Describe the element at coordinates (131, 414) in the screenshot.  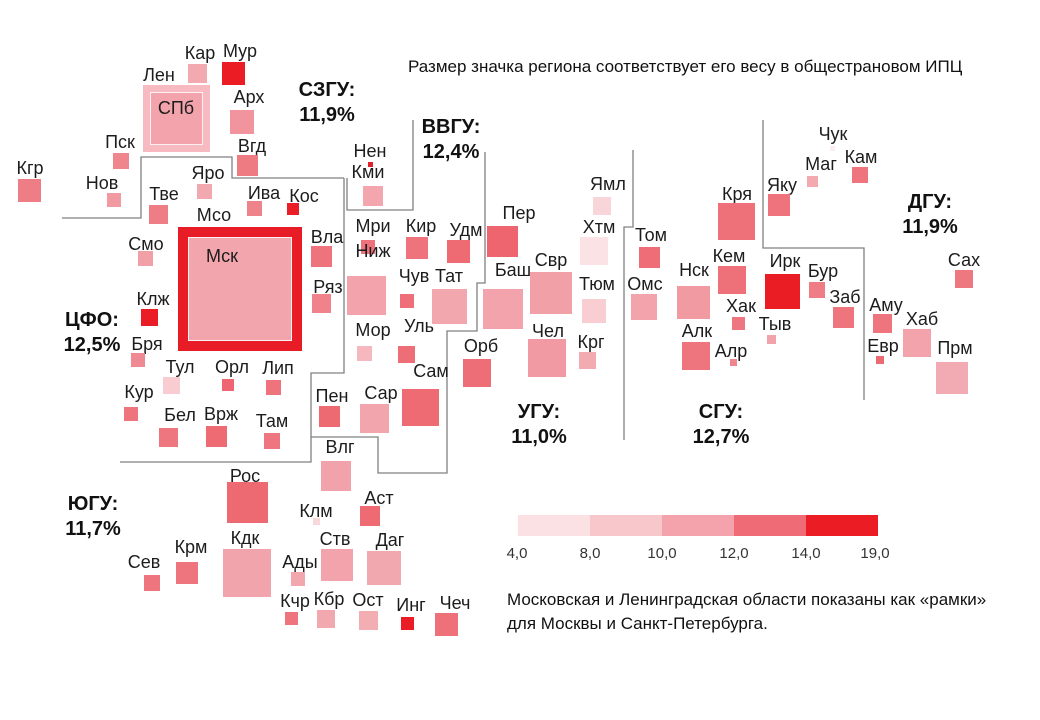
I see `region-square-Кур` at that location.